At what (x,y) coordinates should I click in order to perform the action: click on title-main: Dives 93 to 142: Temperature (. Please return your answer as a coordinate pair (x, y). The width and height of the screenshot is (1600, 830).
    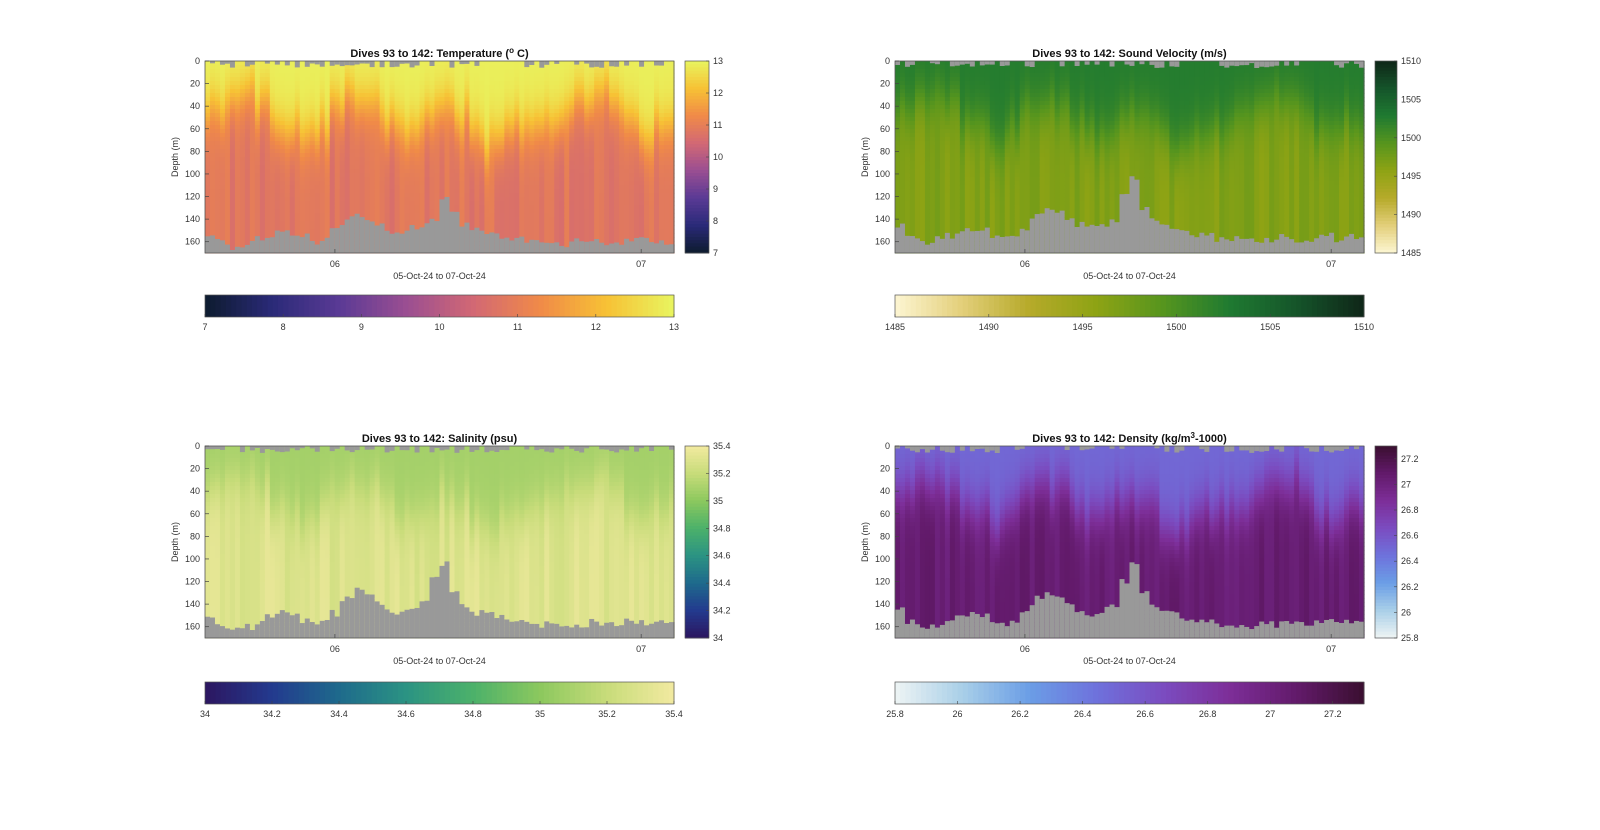
    Looking at the image, I should click on (429, 54).